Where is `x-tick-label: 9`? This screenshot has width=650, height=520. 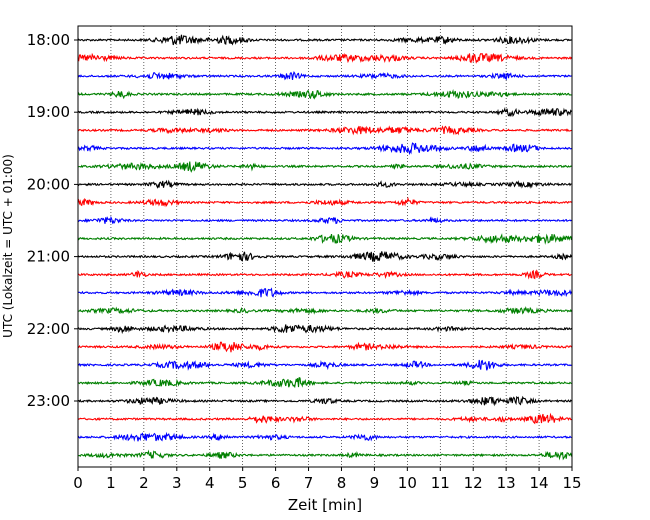
x-tick-label: 9 is located at coordinates (375, 483).